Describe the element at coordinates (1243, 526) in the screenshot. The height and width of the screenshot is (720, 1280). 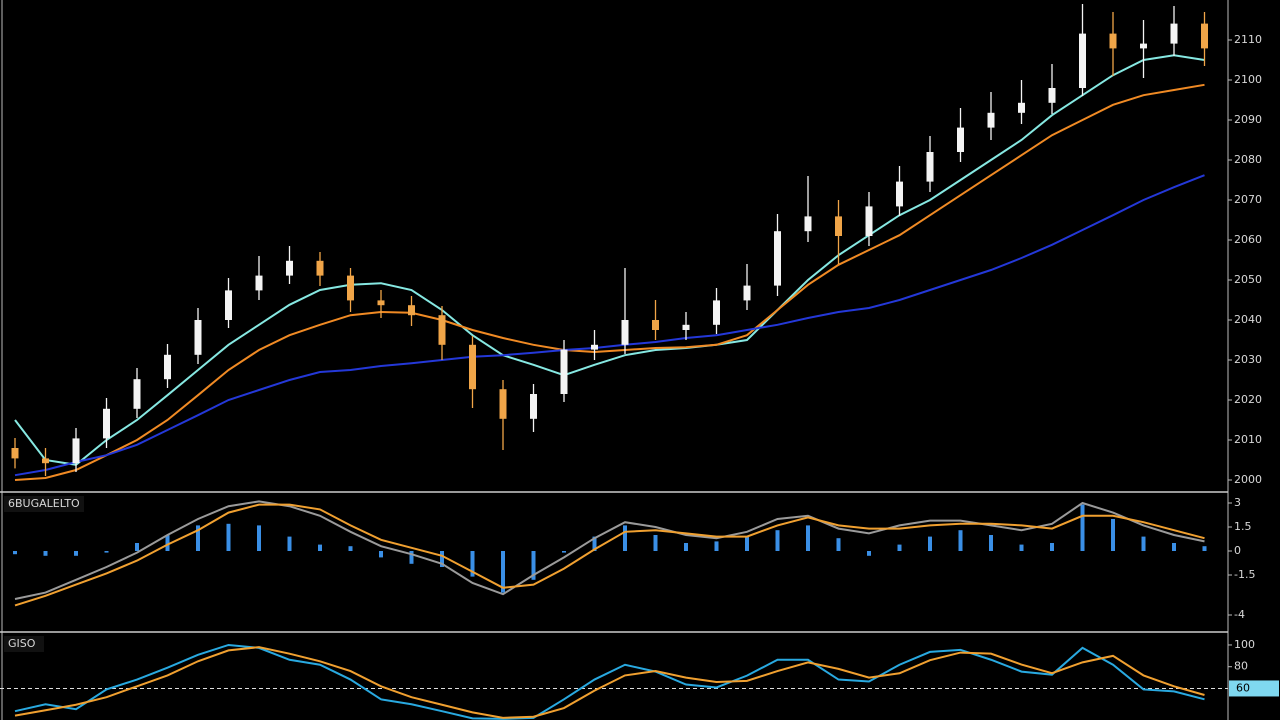
I see `y-tick-label: 1.5` at that location.